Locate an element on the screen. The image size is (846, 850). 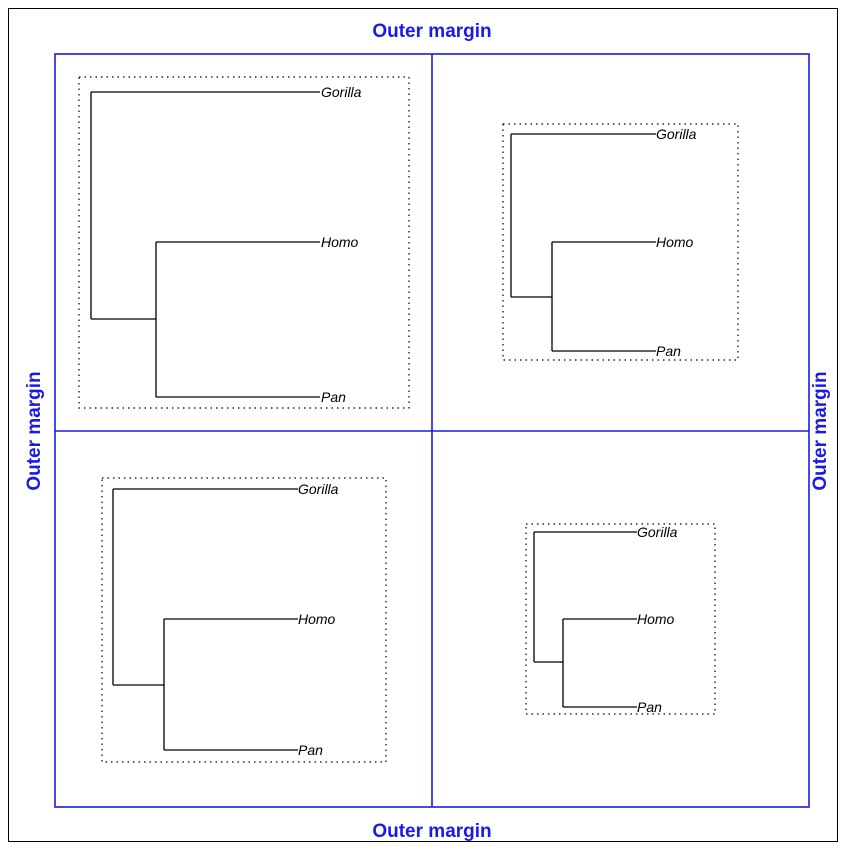
tree-panel-4: Gorilla Homo Pan is located at coordinates (620, 619).